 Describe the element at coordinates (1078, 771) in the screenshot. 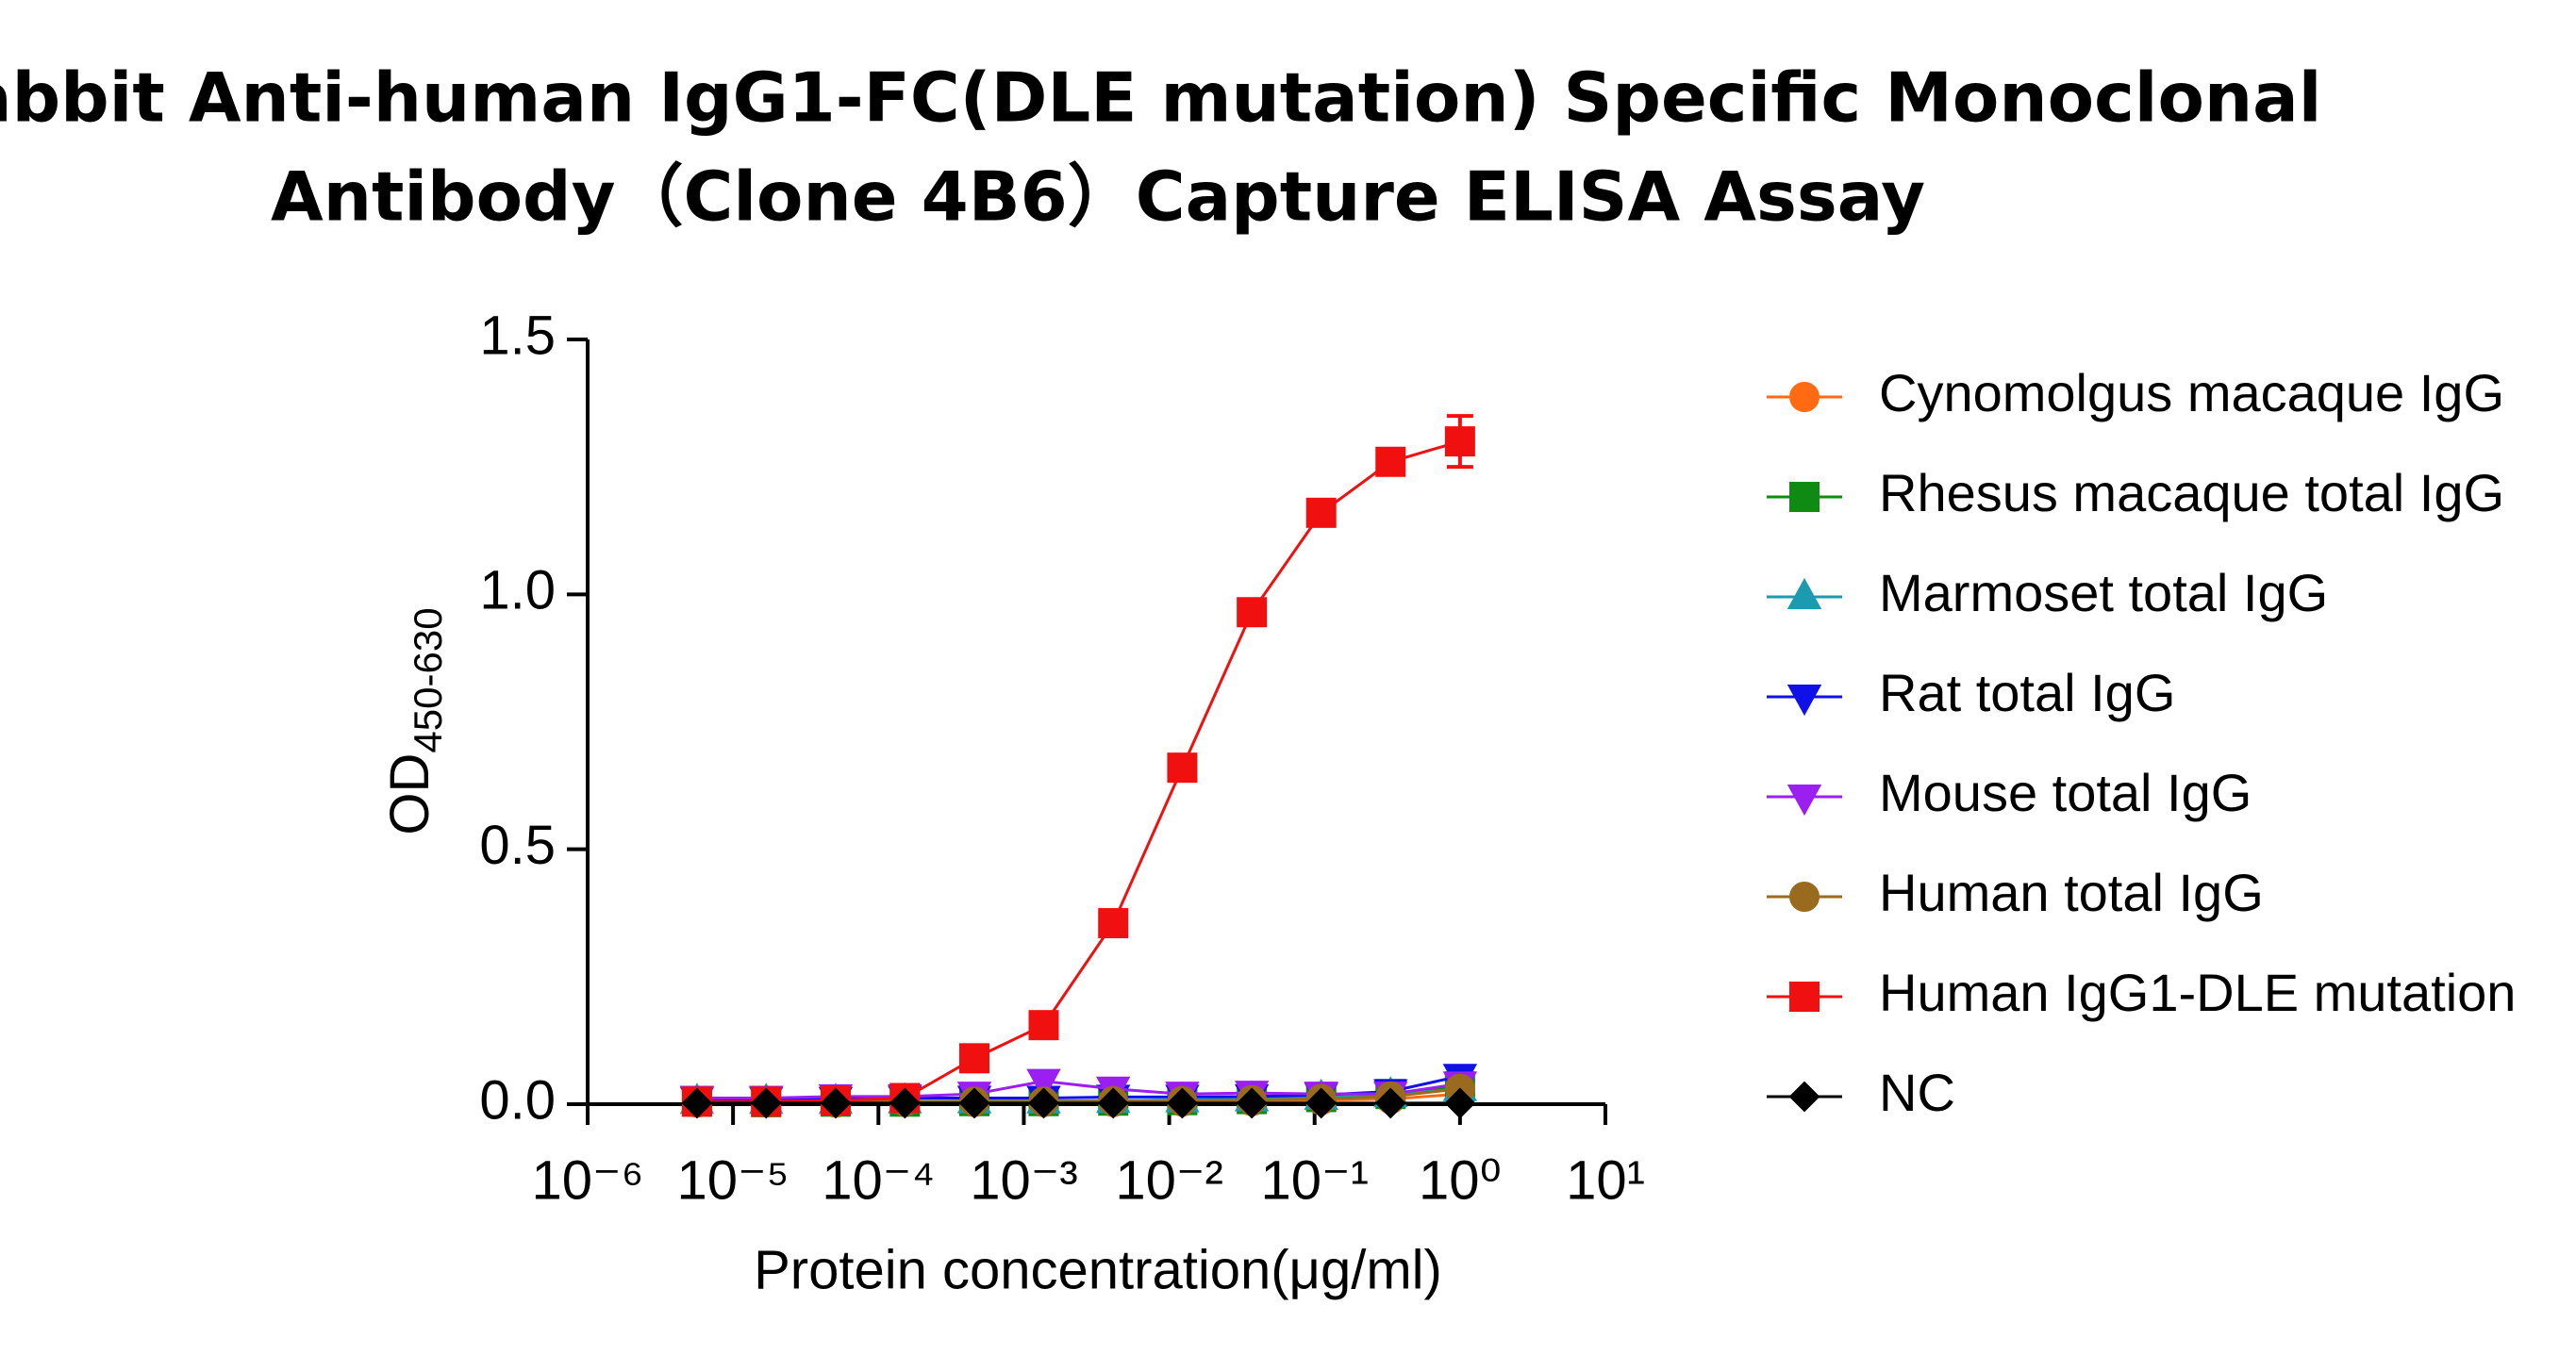

I see `series-line` at that location.